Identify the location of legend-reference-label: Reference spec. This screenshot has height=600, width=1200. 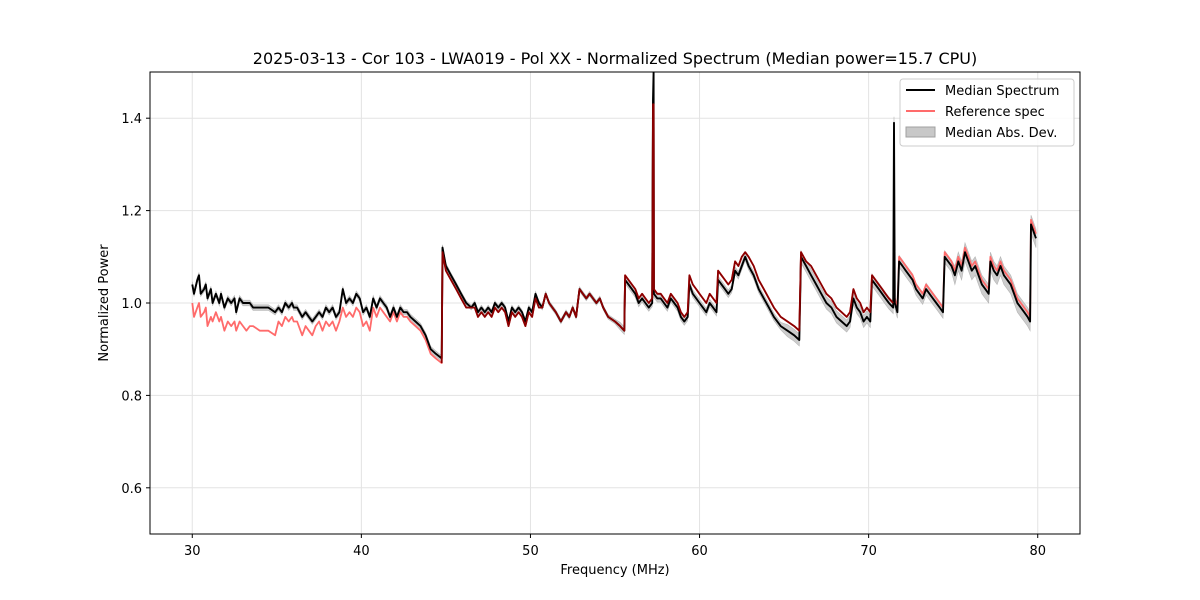
(995, 112).